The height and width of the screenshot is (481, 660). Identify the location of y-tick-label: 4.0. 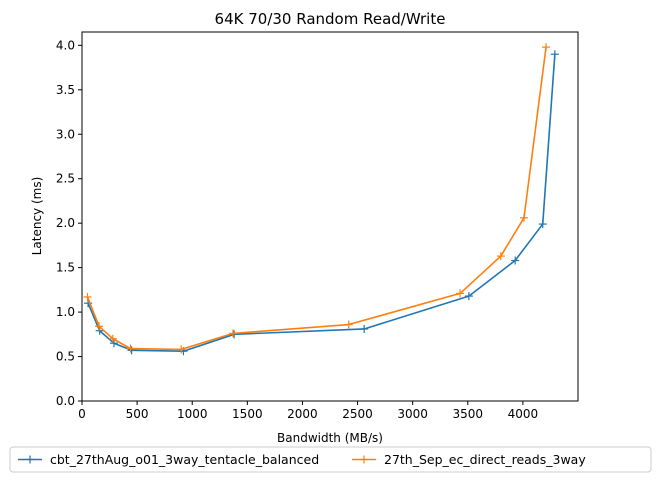
(65, 45).